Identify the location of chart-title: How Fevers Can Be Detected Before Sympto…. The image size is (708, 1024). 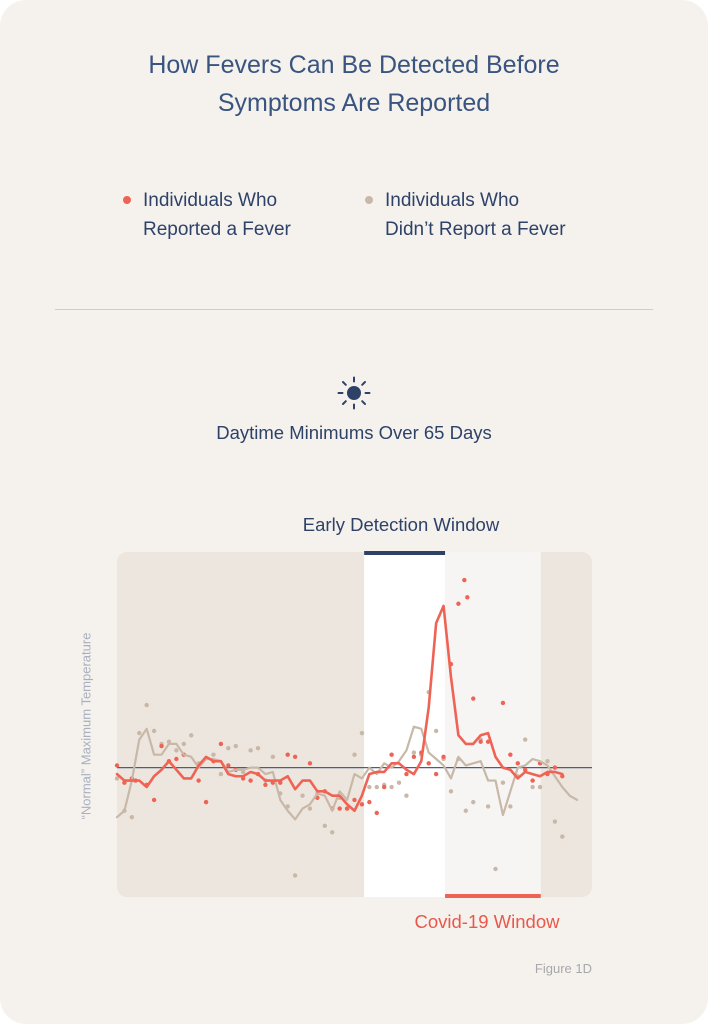
(354, 84).